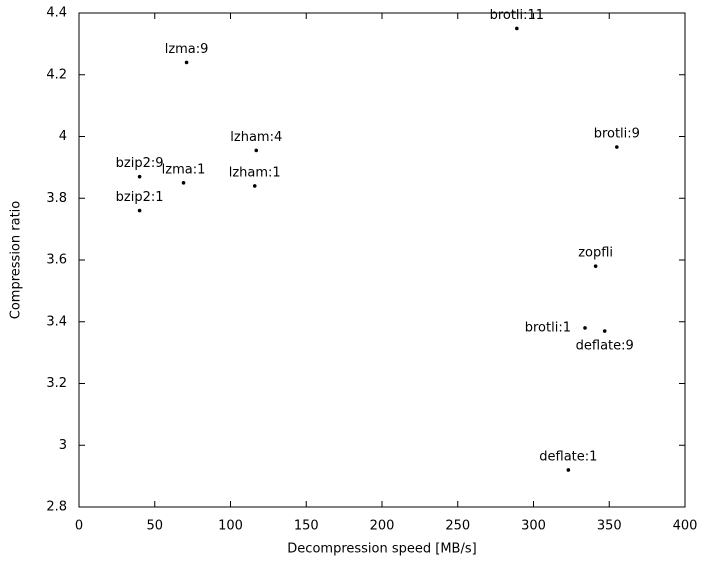 This screenshot has height=566, width=702. I want to click on x-tick-label: 50, so click(154, 526).